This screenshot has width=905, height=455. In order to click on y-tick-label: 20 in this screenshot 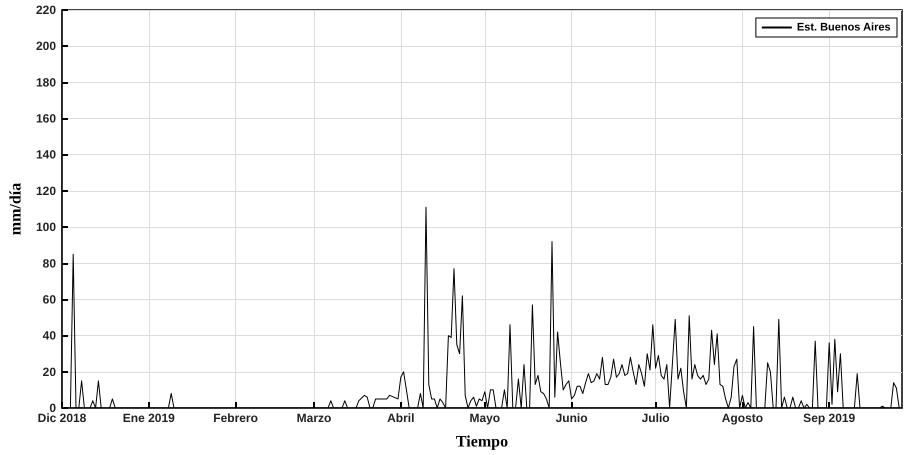, I will do `click(49, 371)`.